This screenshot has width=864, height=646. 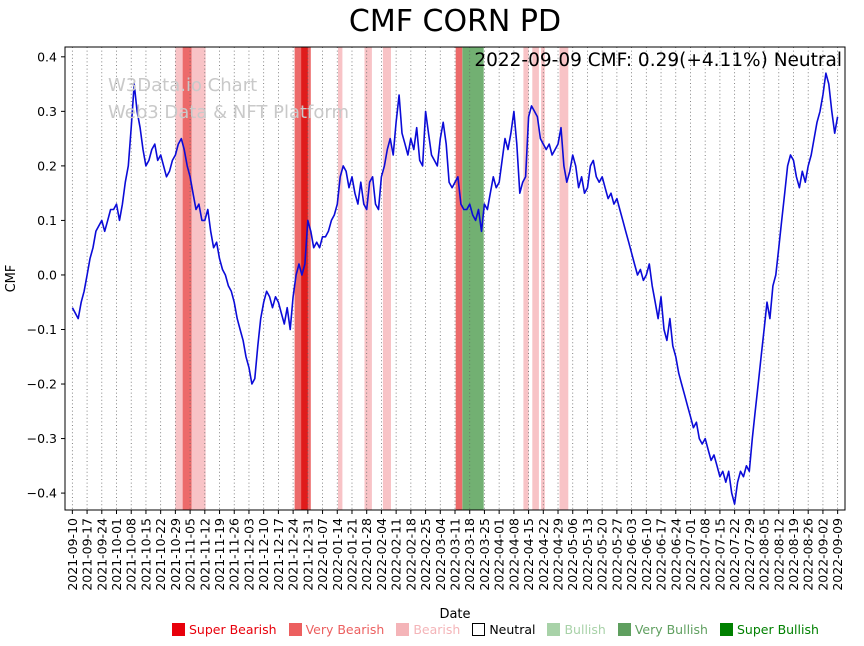 What do you see at coordinates (47, 165) in the screenshot?
I see `y-tick-label: 0.2` at bounding box center [47, 165].